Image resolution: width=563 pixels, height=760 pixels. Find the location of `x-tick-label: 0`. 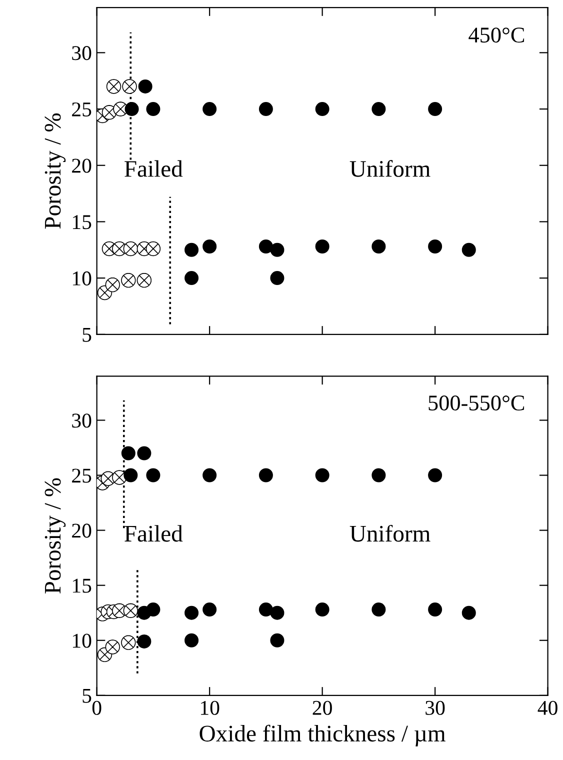

x-tick-label: 0 is located at coordinates (97, 707).